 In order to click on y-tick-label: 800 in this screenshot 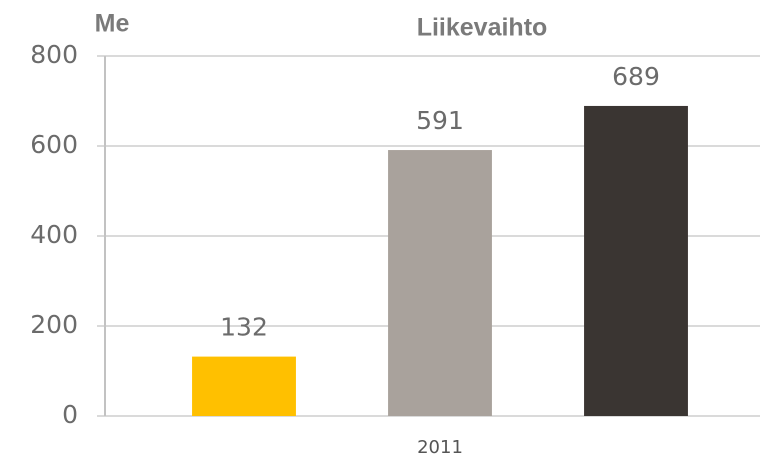, I will do `click(54, 54)`.